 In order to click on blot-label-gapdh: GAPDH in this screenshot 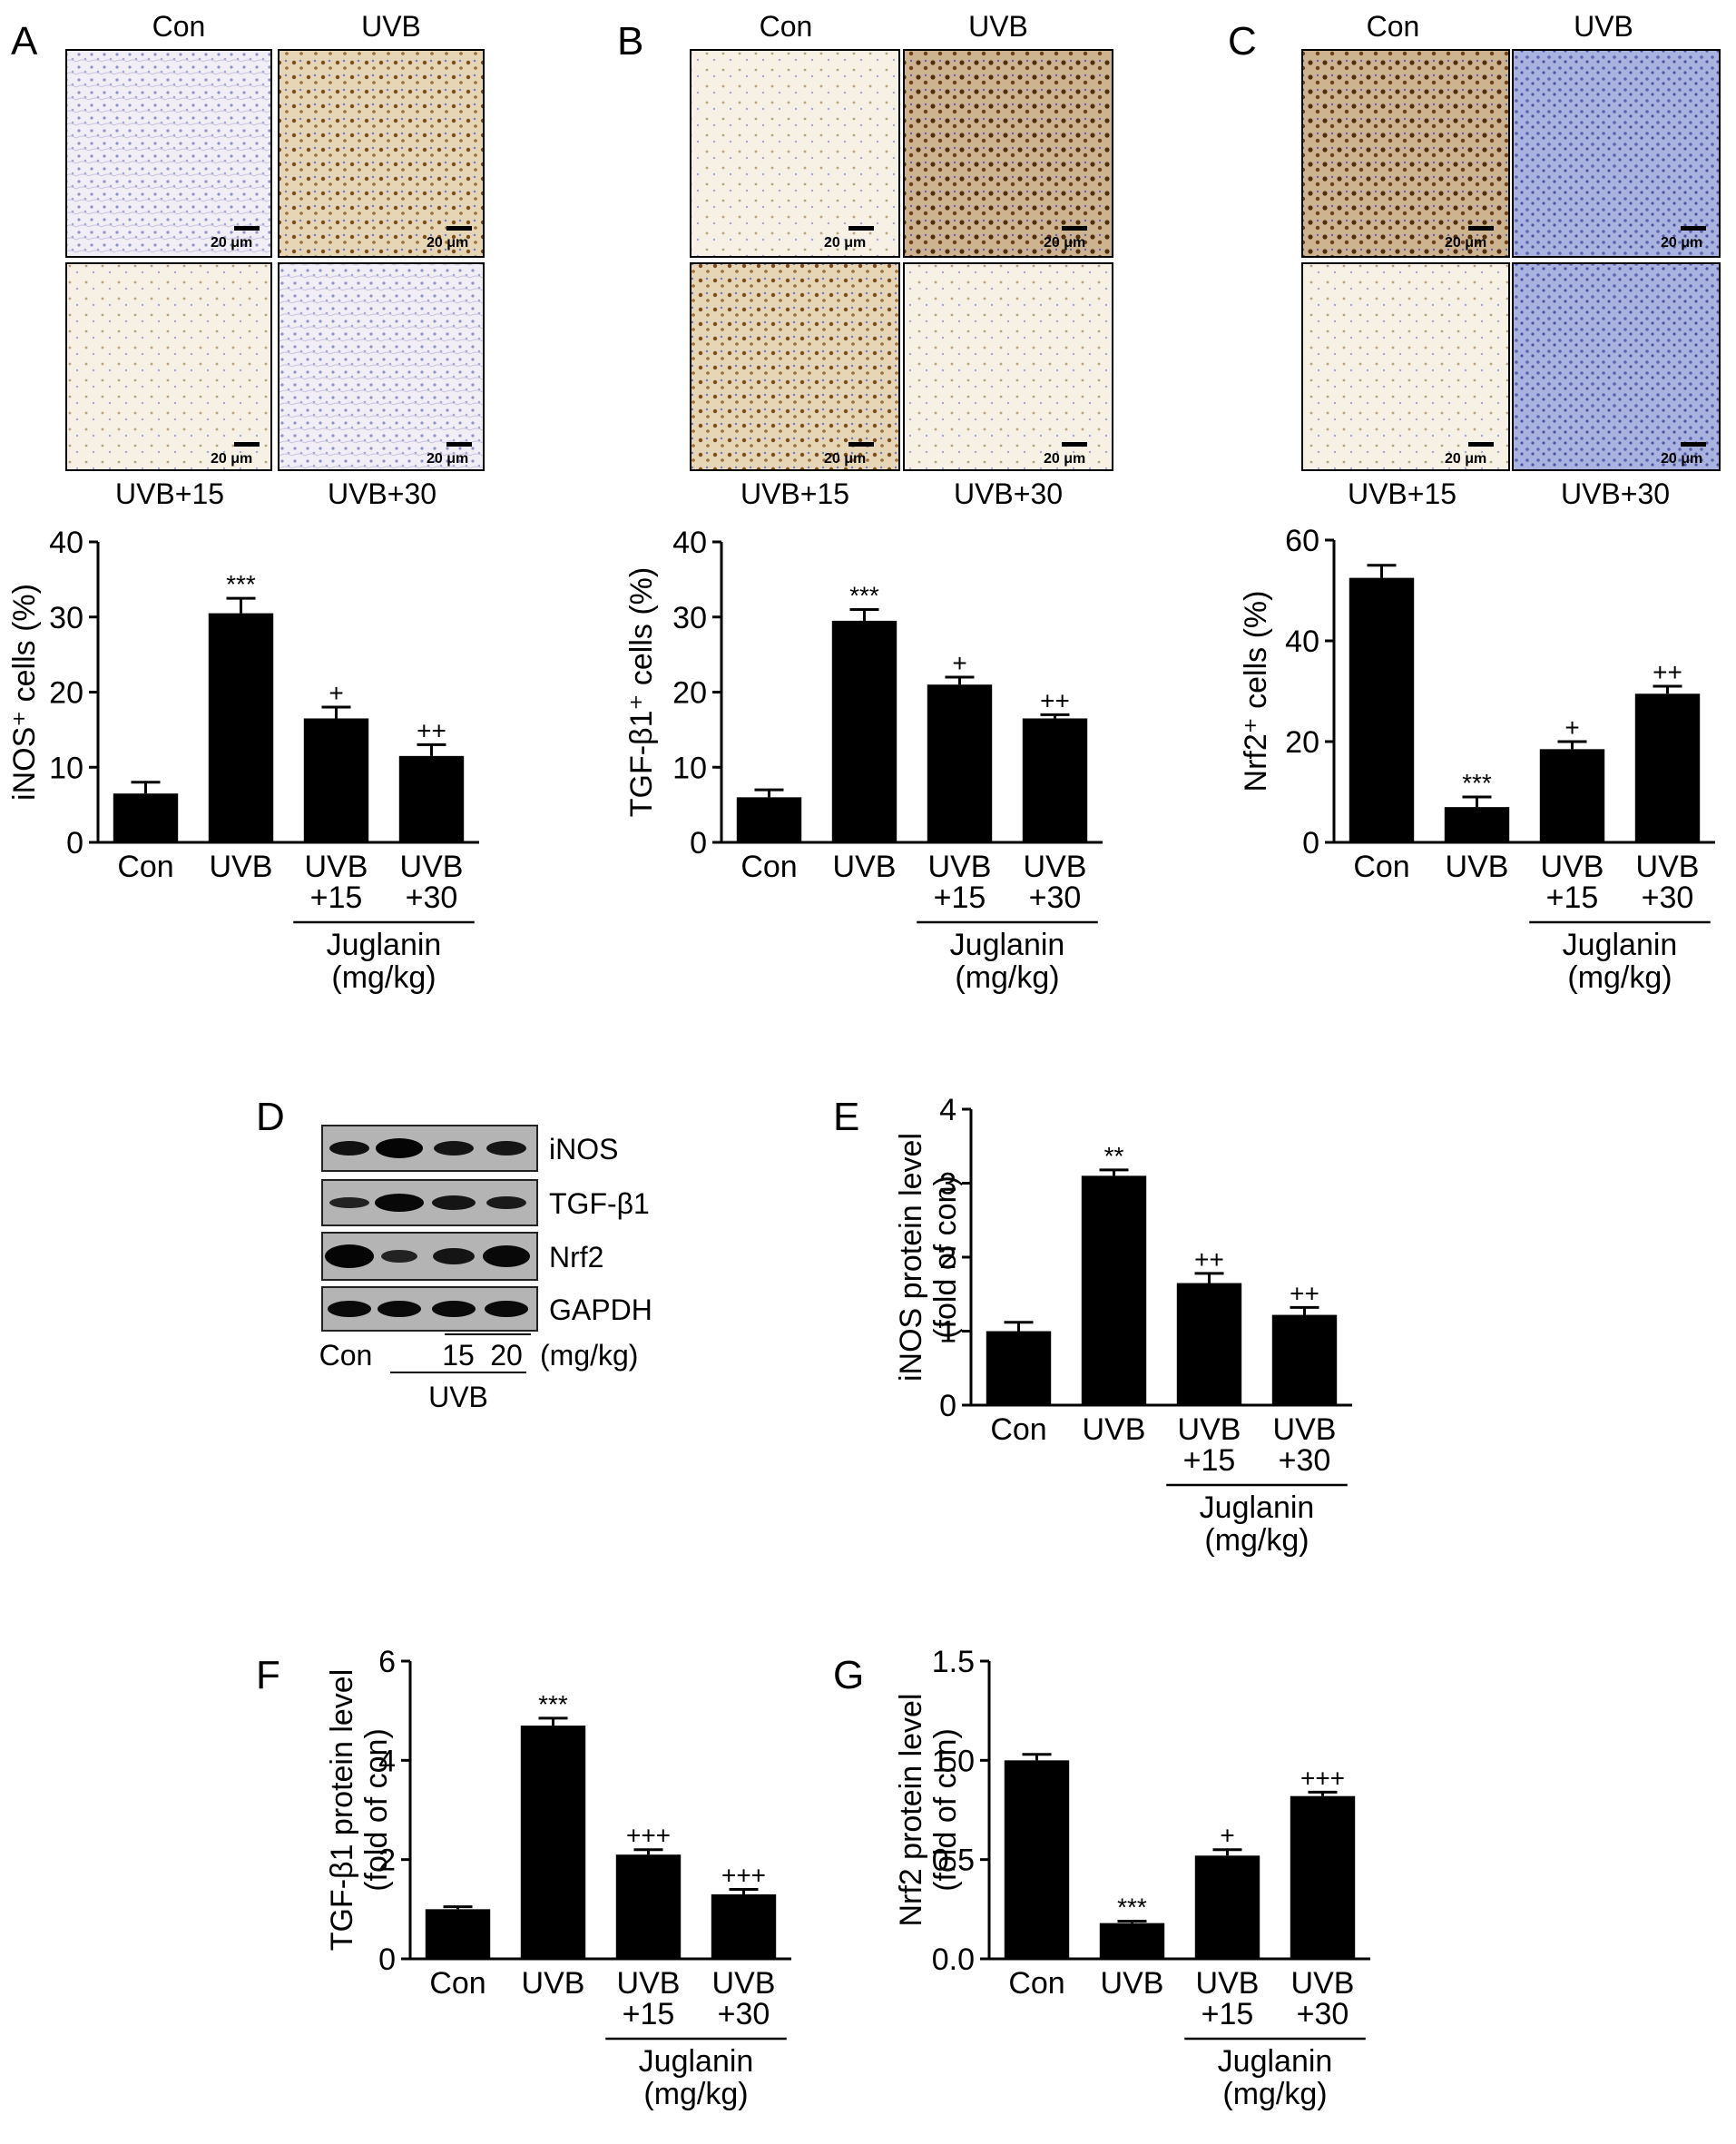, I will do `click(600, 1309)`.